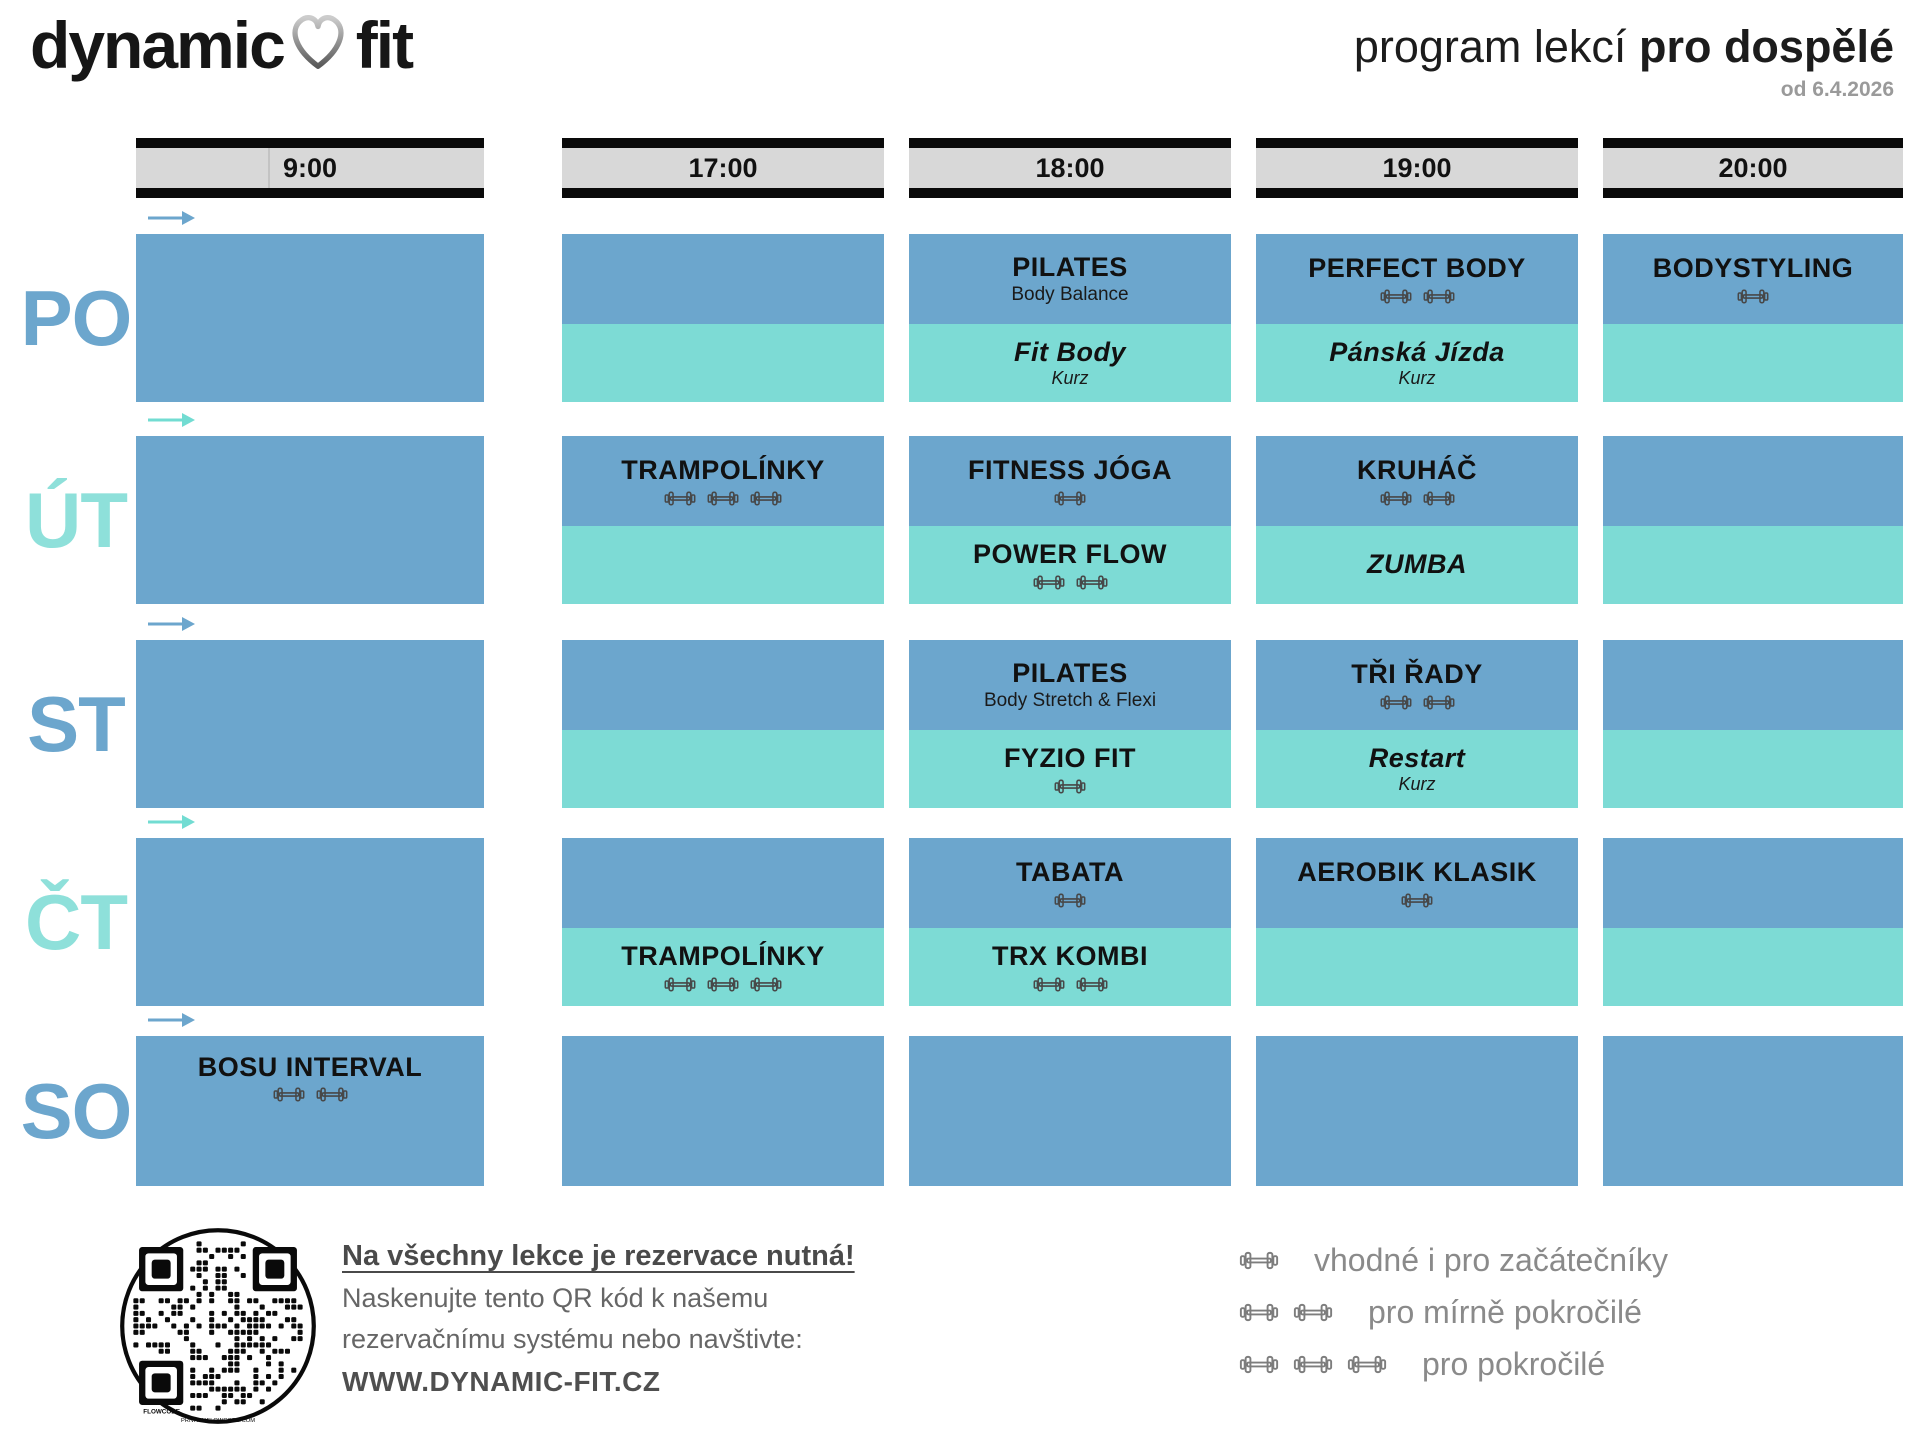 This screenshot has height=1440, width=1920. Describe the element at coordinates (555, 1298) in the screenshot. I see `reservation-line: Naskenujte tento QR kód k našemu` at that location.